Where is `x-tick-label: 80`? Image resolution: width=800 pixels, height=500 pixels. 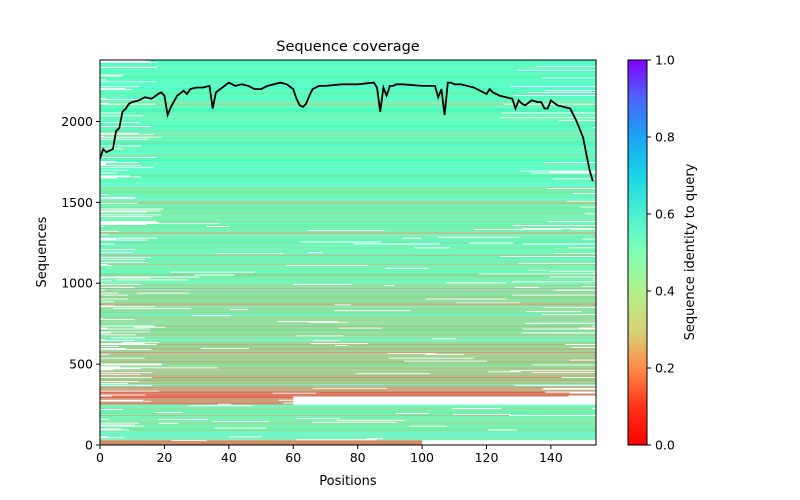 x-tick-label: 80 is located at coordinates (358, 457).